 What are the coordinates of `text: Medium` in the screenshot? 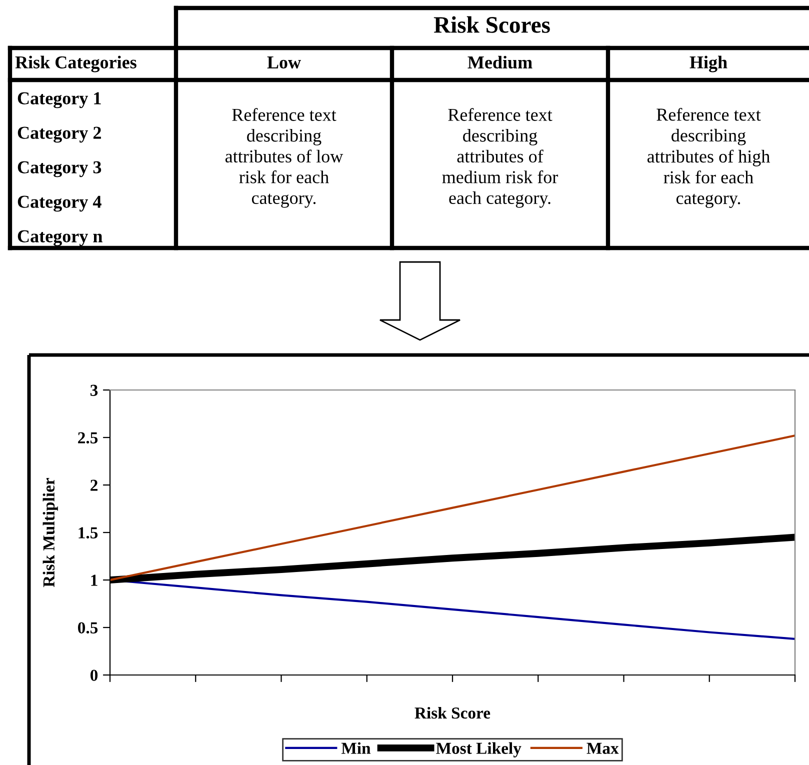 It's located at (500, 62).